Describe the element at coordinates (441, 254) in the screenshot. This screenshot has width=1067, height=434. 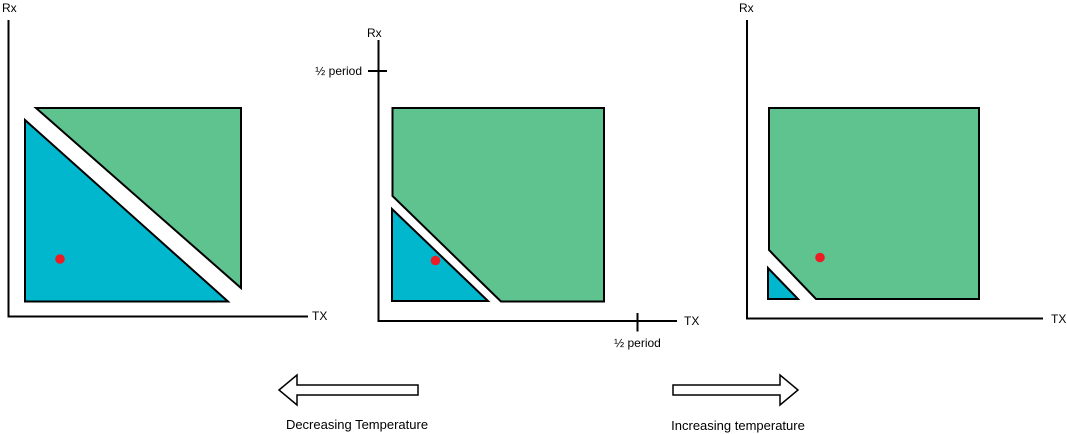
I see `panel-nominal-margin-region-cyan` at that location.